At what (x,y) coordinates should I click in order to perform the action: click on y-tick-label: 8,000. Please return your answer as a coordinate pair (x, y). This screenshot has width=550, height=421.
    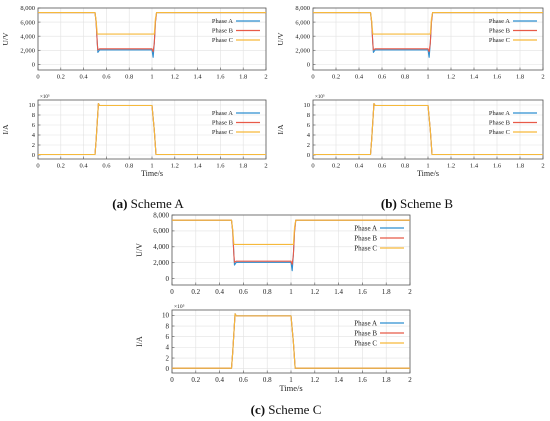
    Looking at the image, I should click on (302, 8).